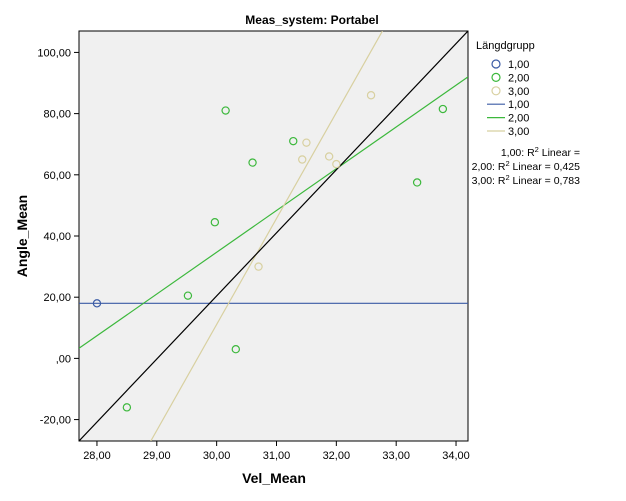 The width and height of the screenshot is (626, 501). I want to click on y-tick-label: -20,00, so click(55, 421).